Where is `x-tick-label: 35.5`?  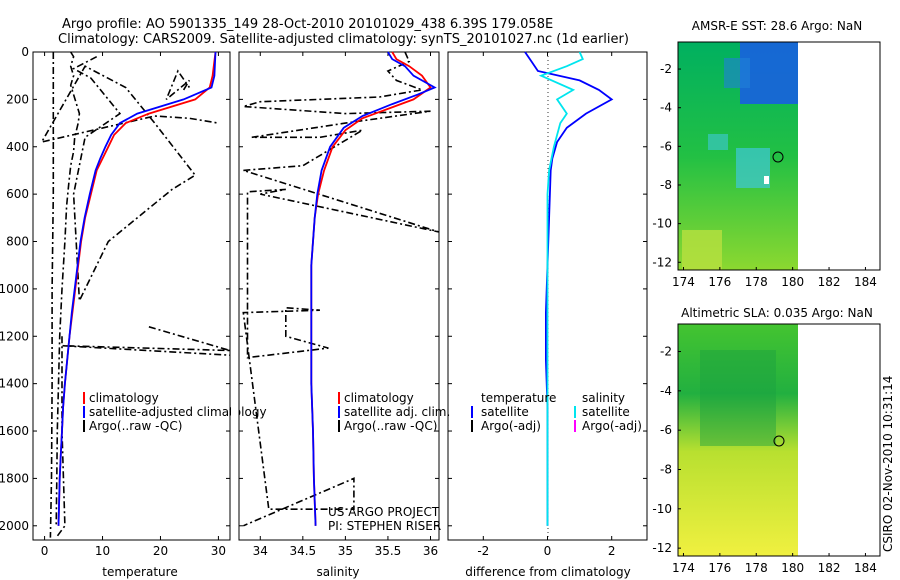
x-tick-label: 35.5 is located at coordinates (388, 551).